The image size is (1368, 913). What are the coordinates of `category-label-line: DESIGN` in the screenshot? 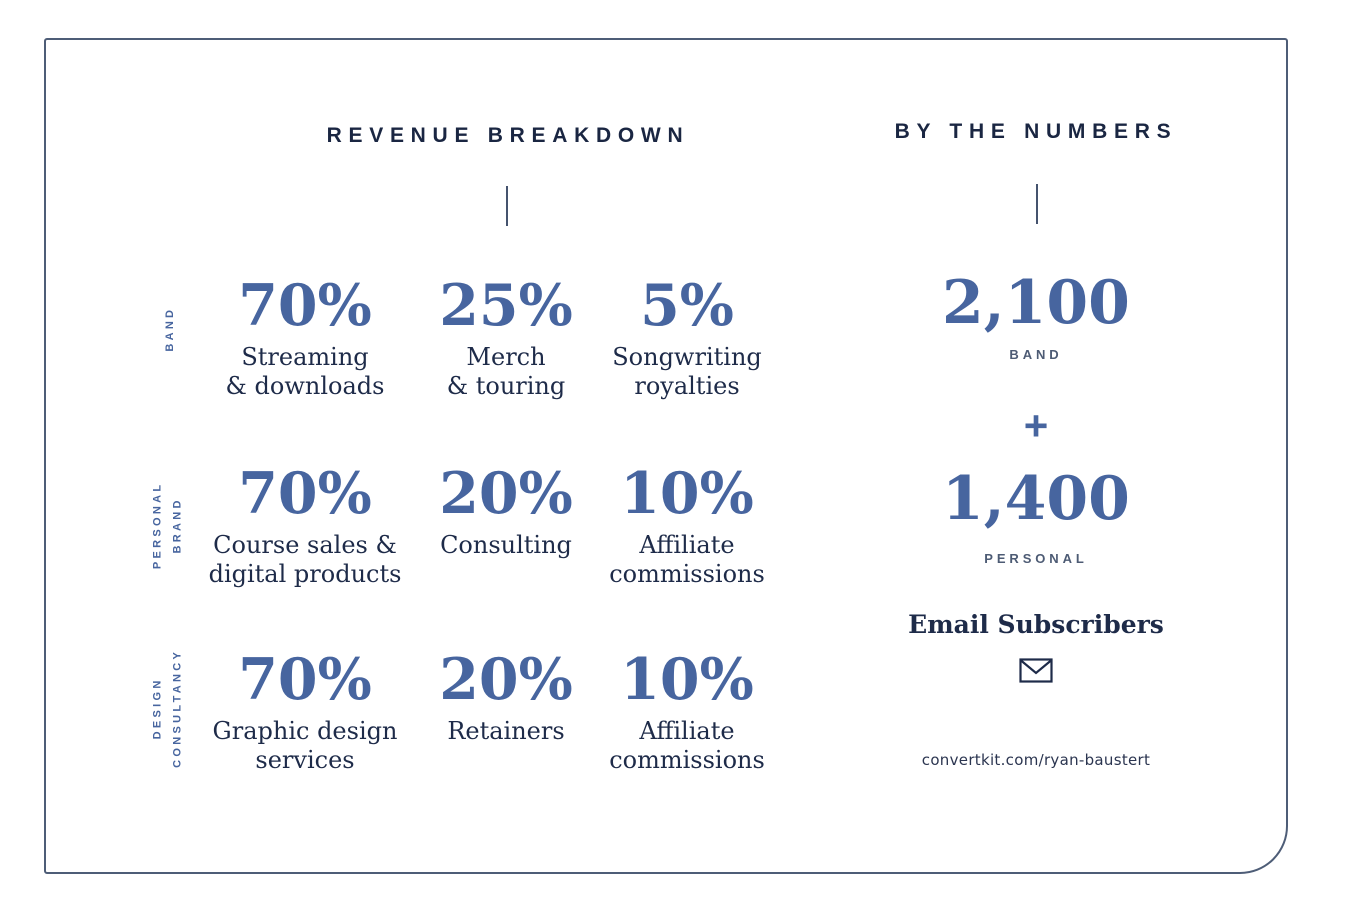 It's located at (157, 708).